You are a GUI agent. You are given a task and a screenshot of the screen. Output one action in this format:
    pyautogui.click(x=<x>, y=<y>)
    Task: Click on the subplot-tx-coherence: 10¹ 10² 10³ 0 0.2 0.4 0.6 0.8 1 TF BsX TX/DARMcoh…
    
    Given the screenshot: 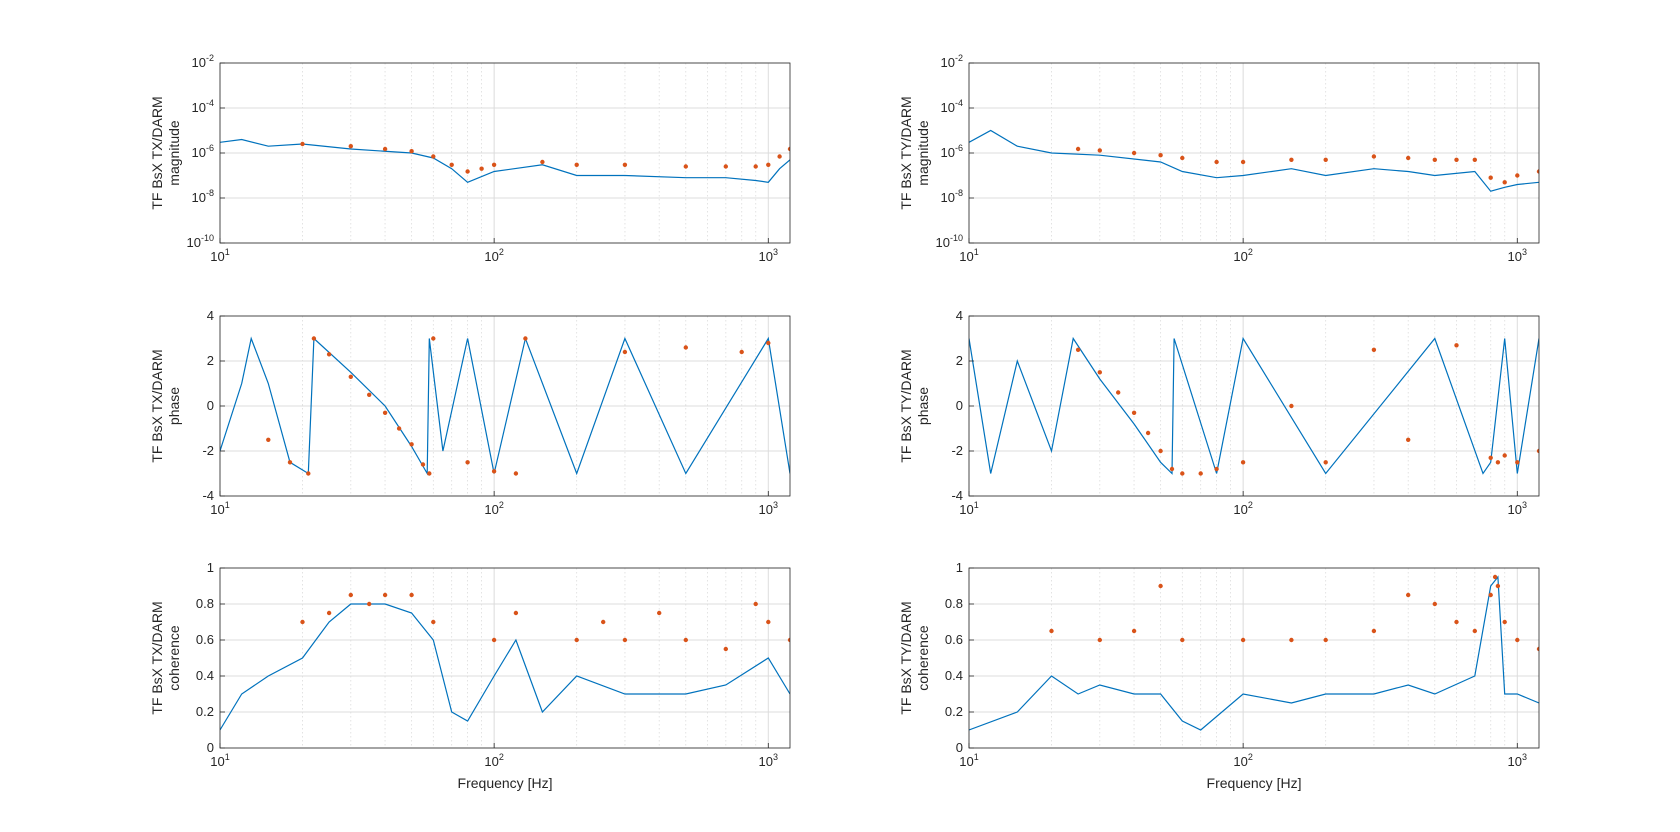 What is the action you would take?
    pyautogui.click(x=470, y=675)
    